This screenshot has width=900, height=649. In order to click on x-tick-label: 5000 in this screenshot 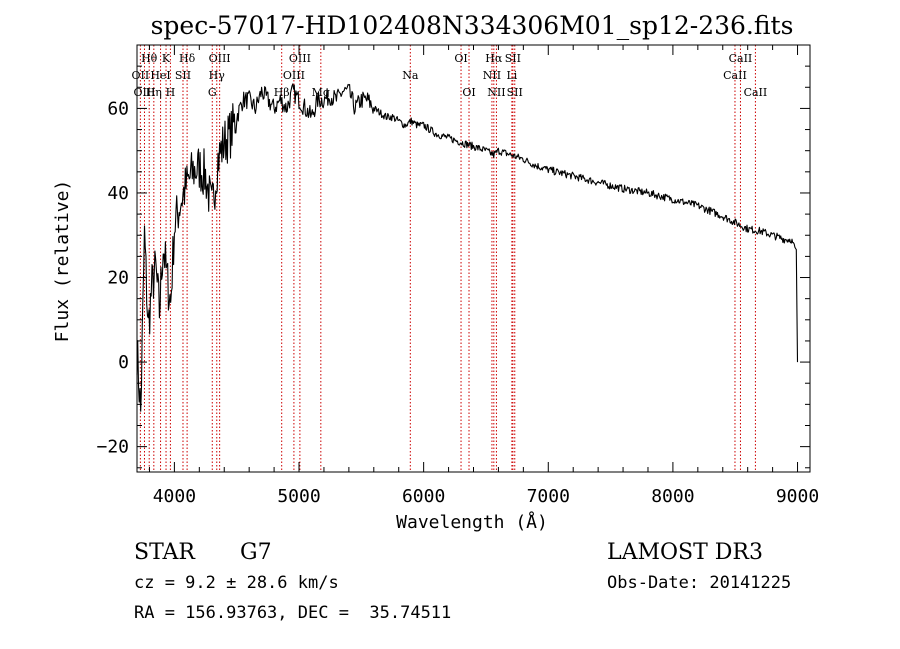, I will do `click(298, 496)`.